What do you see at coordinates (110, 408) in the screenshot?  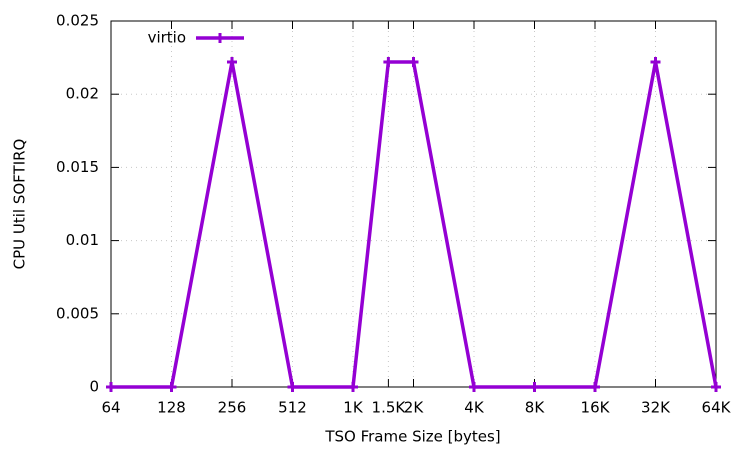 I see `x-tick-label: 64` at bounding box center [110, 408].